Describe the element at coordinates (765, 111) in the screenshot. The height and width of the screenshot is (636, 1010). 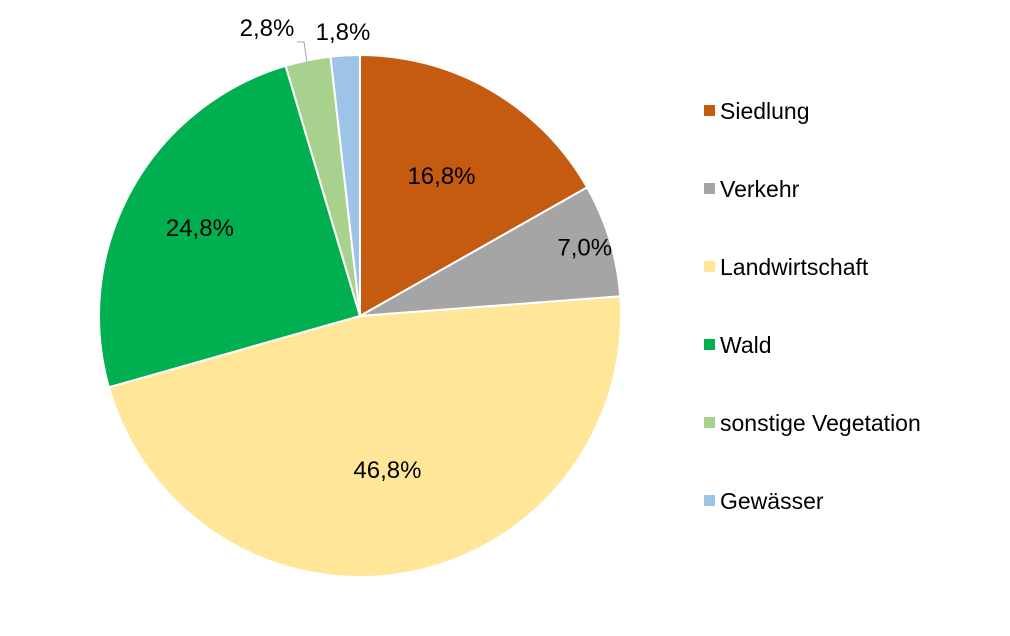
I see `legend-label-siedlung: Siedlung` at that location.